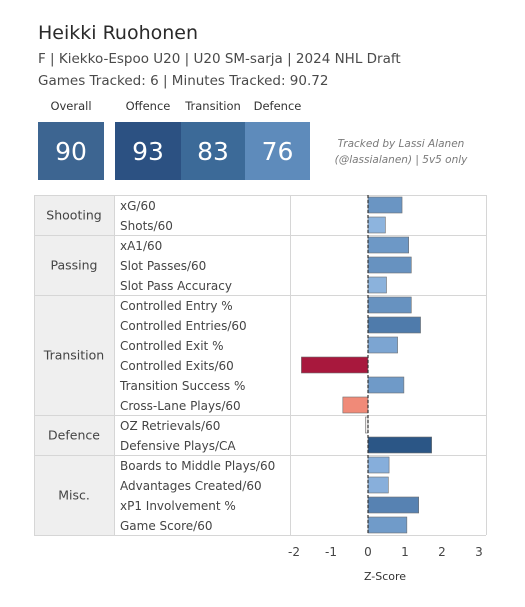 This screenshot has height=607, width=525. What do you see at coordinates (385, 576) in the screenshot?
I see `x-axis-label: Z-Score` at bounding box center [385, 576].